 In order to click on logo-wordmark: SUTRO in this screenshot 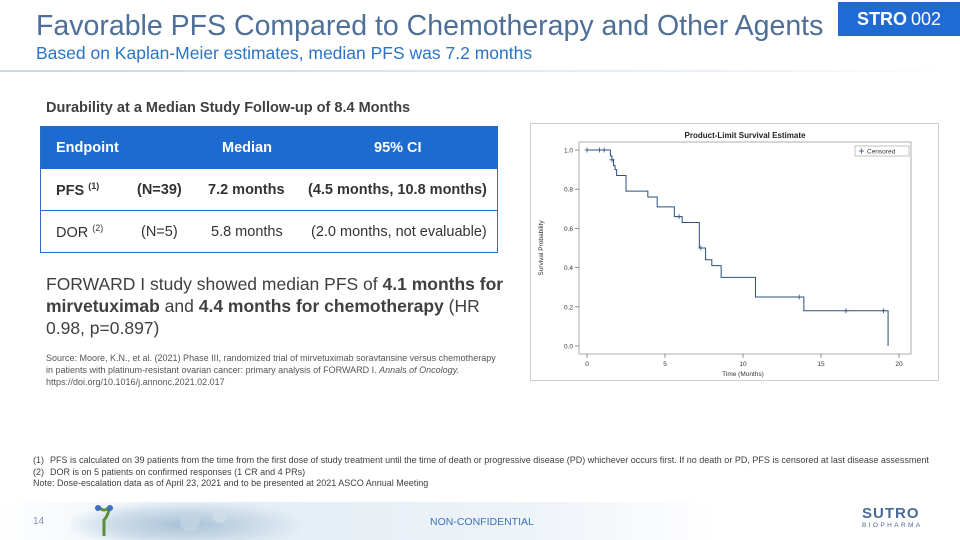, I will do `click(891, 513)`.